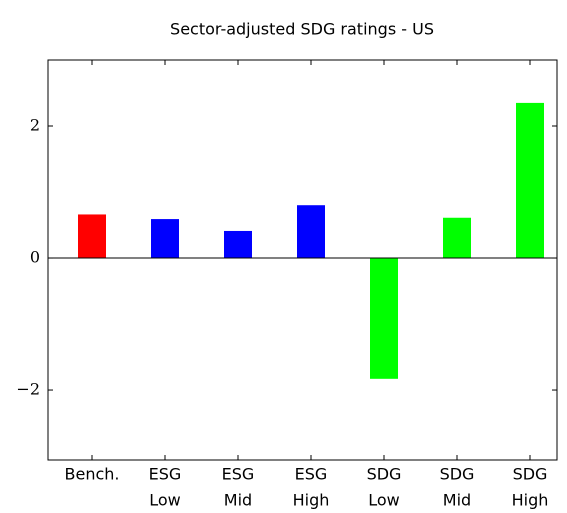  I want to click on x-tick-label: Bench., so click(92, 474).